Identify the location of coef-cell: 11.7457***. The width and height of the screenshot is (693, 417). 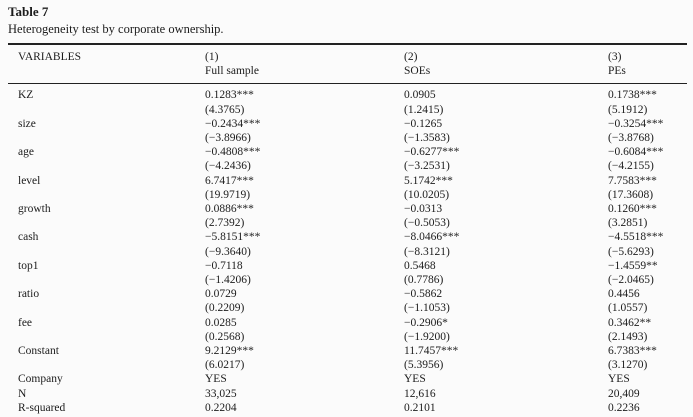
(431, 351).